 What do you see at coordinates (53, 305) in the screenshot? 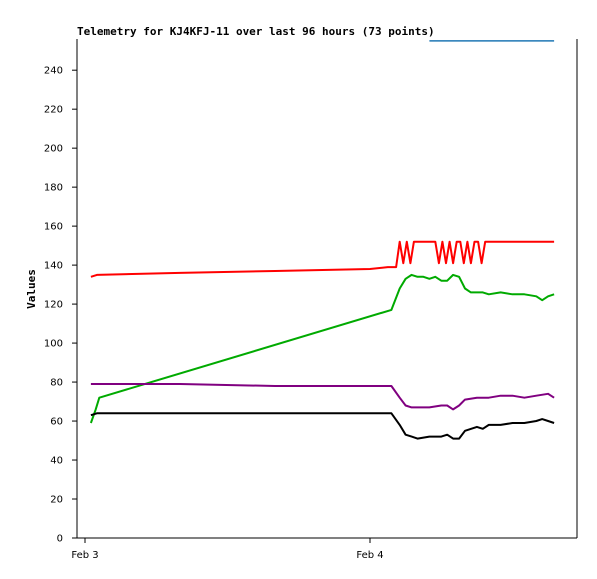
I see `y-tick-label: 120` at bounding box center [53, 305].